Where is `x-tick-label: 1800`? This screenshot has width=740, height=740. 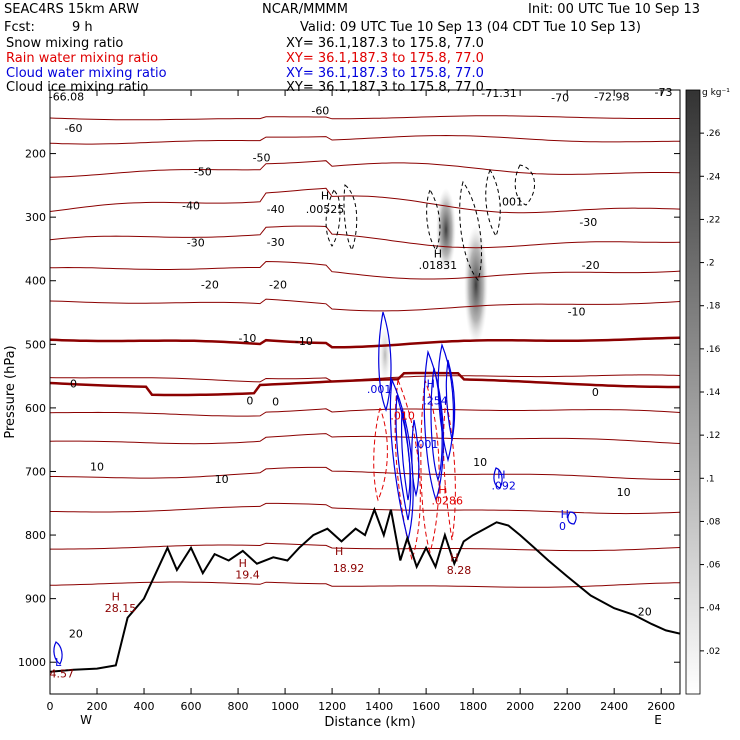
x-tick-label: 1800 is located at coordinates (473, 706).